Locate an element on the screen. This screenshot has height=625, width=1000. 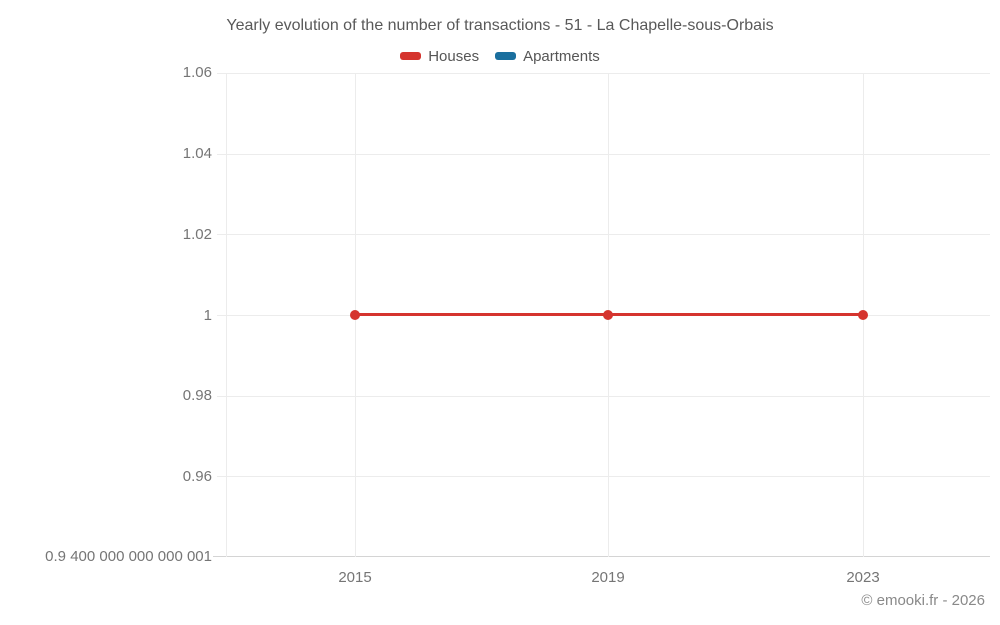
gridline-h-1.04 is located at coordinates (603, 154).